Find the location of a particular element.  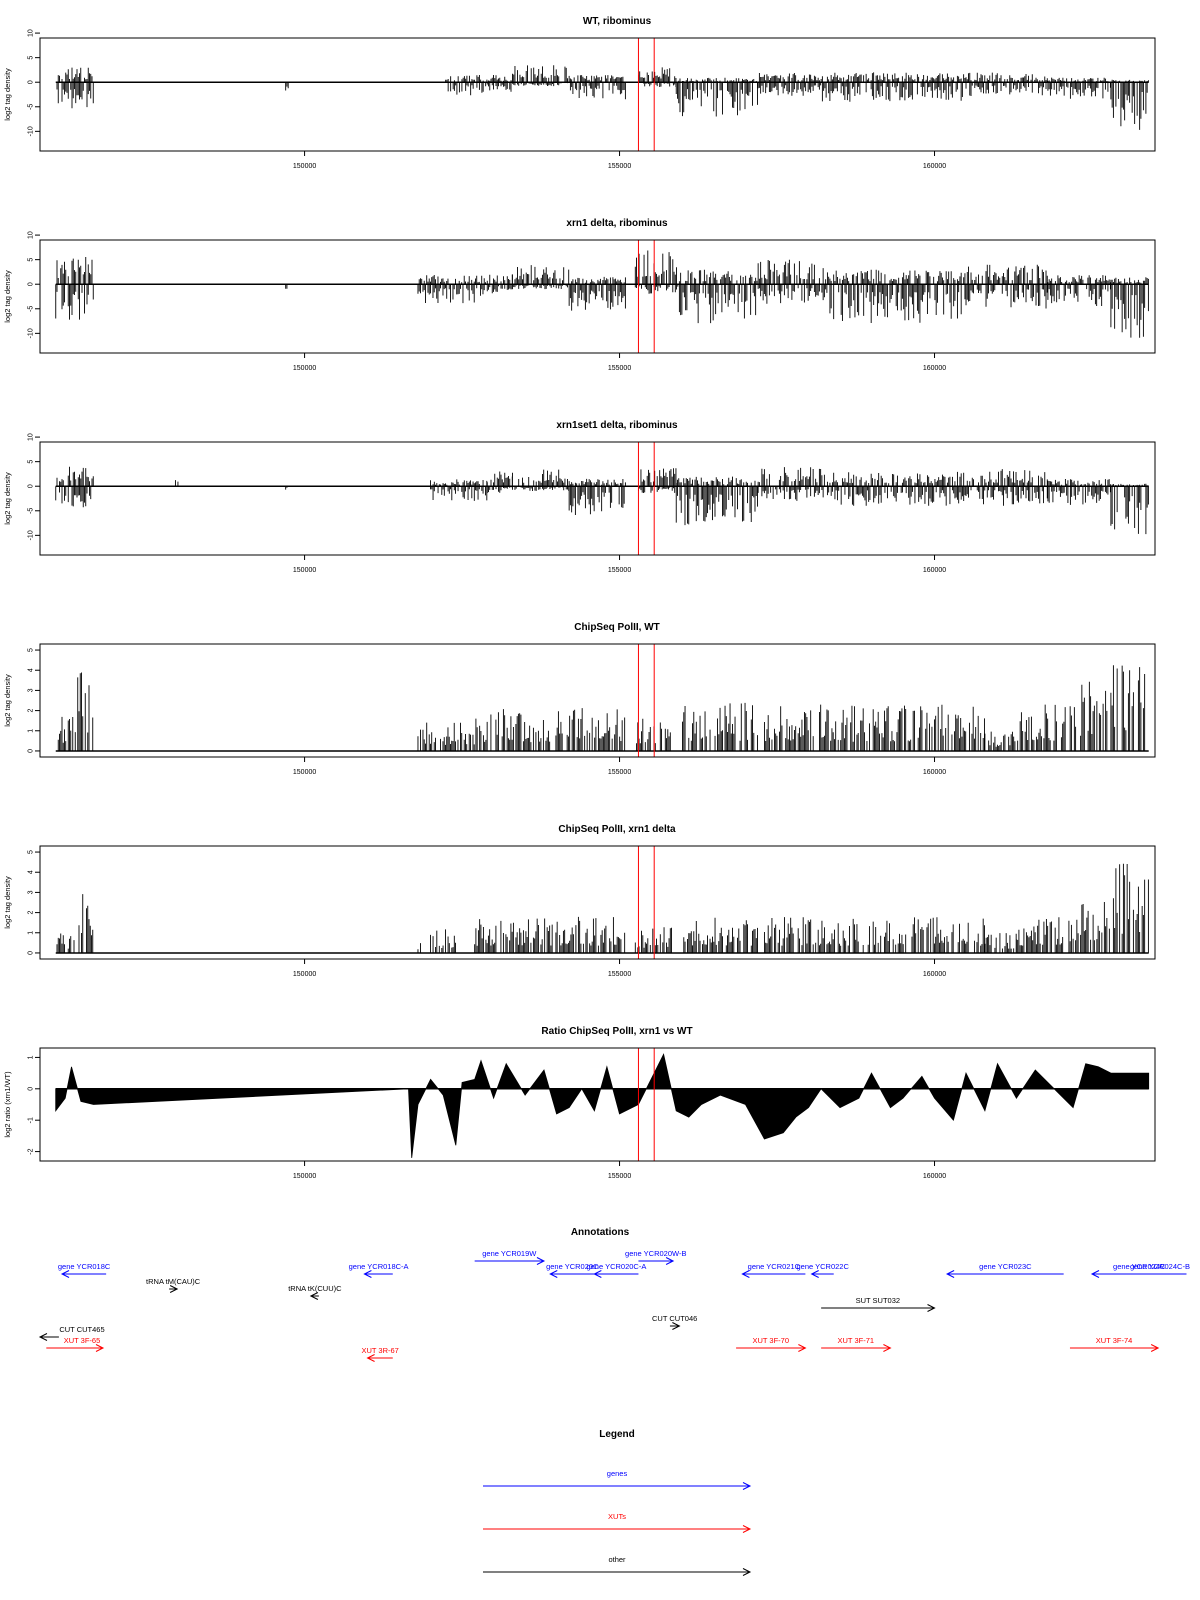

annotation-label: gene YCR019W is located at coordinates (509, 1253).